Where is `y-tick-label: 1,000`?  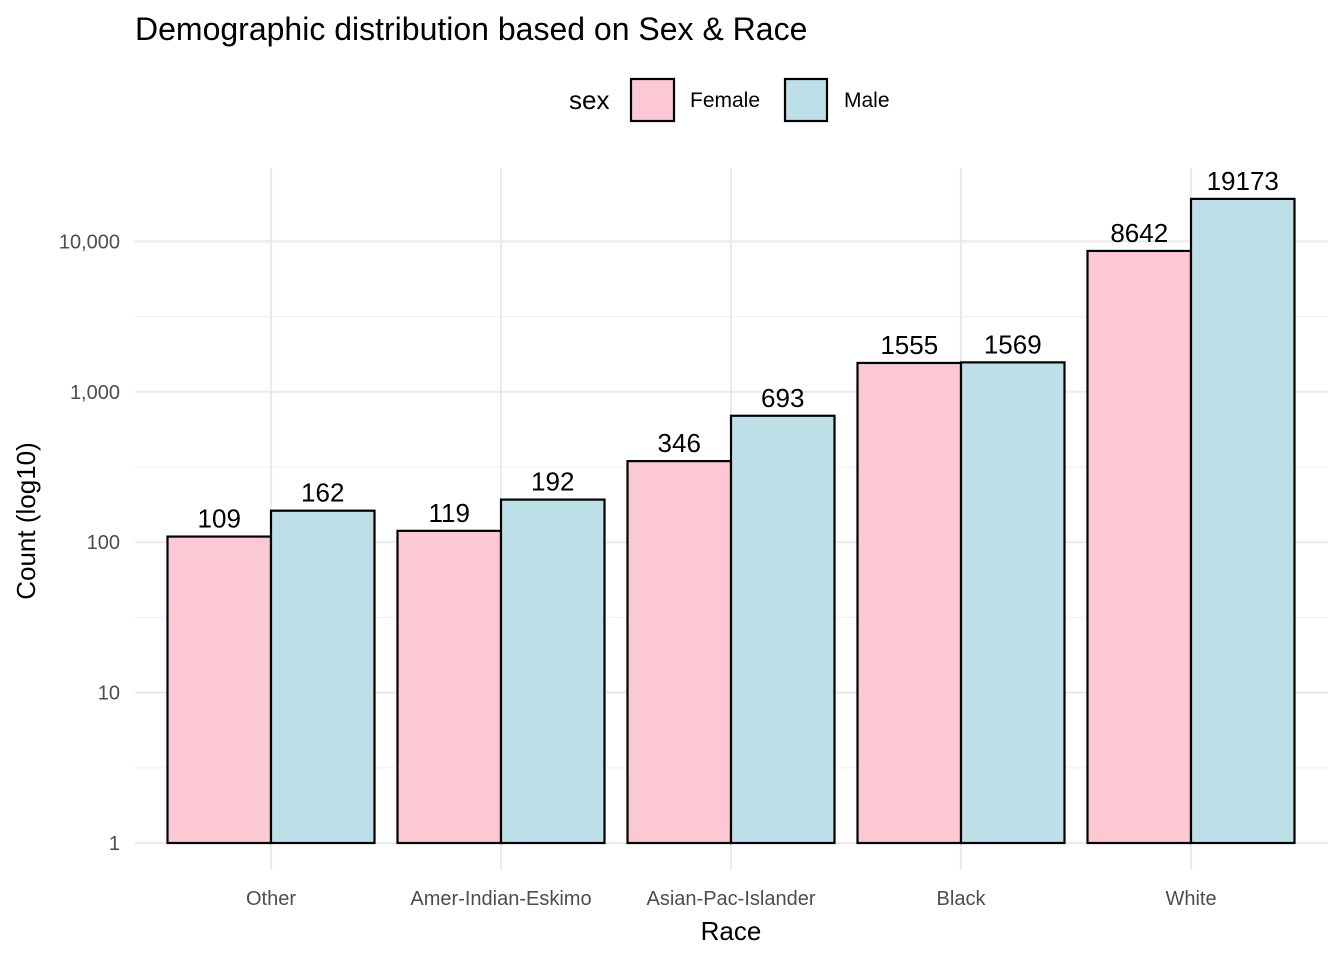
y-tick-label: 1,000 is located at coordinates (95, 393).